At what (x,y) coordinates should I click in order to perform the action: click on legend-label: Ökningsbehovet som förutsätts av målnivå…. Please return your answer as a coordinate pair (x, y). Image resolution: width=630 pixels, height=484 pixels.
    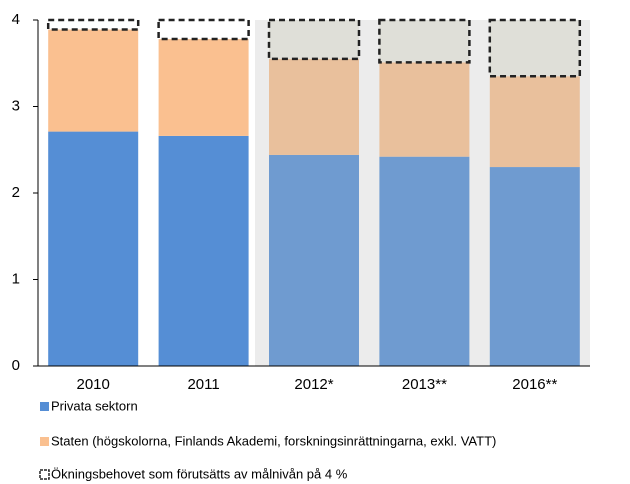
    Looking at the image, I should click on (199, 473).